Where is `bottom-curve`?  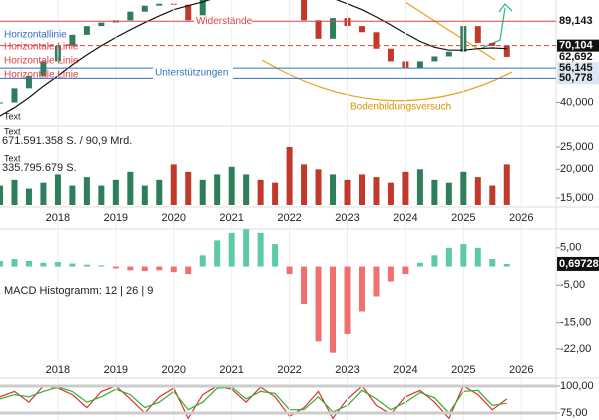 bottom-curve is located at coordinates (387, 80).